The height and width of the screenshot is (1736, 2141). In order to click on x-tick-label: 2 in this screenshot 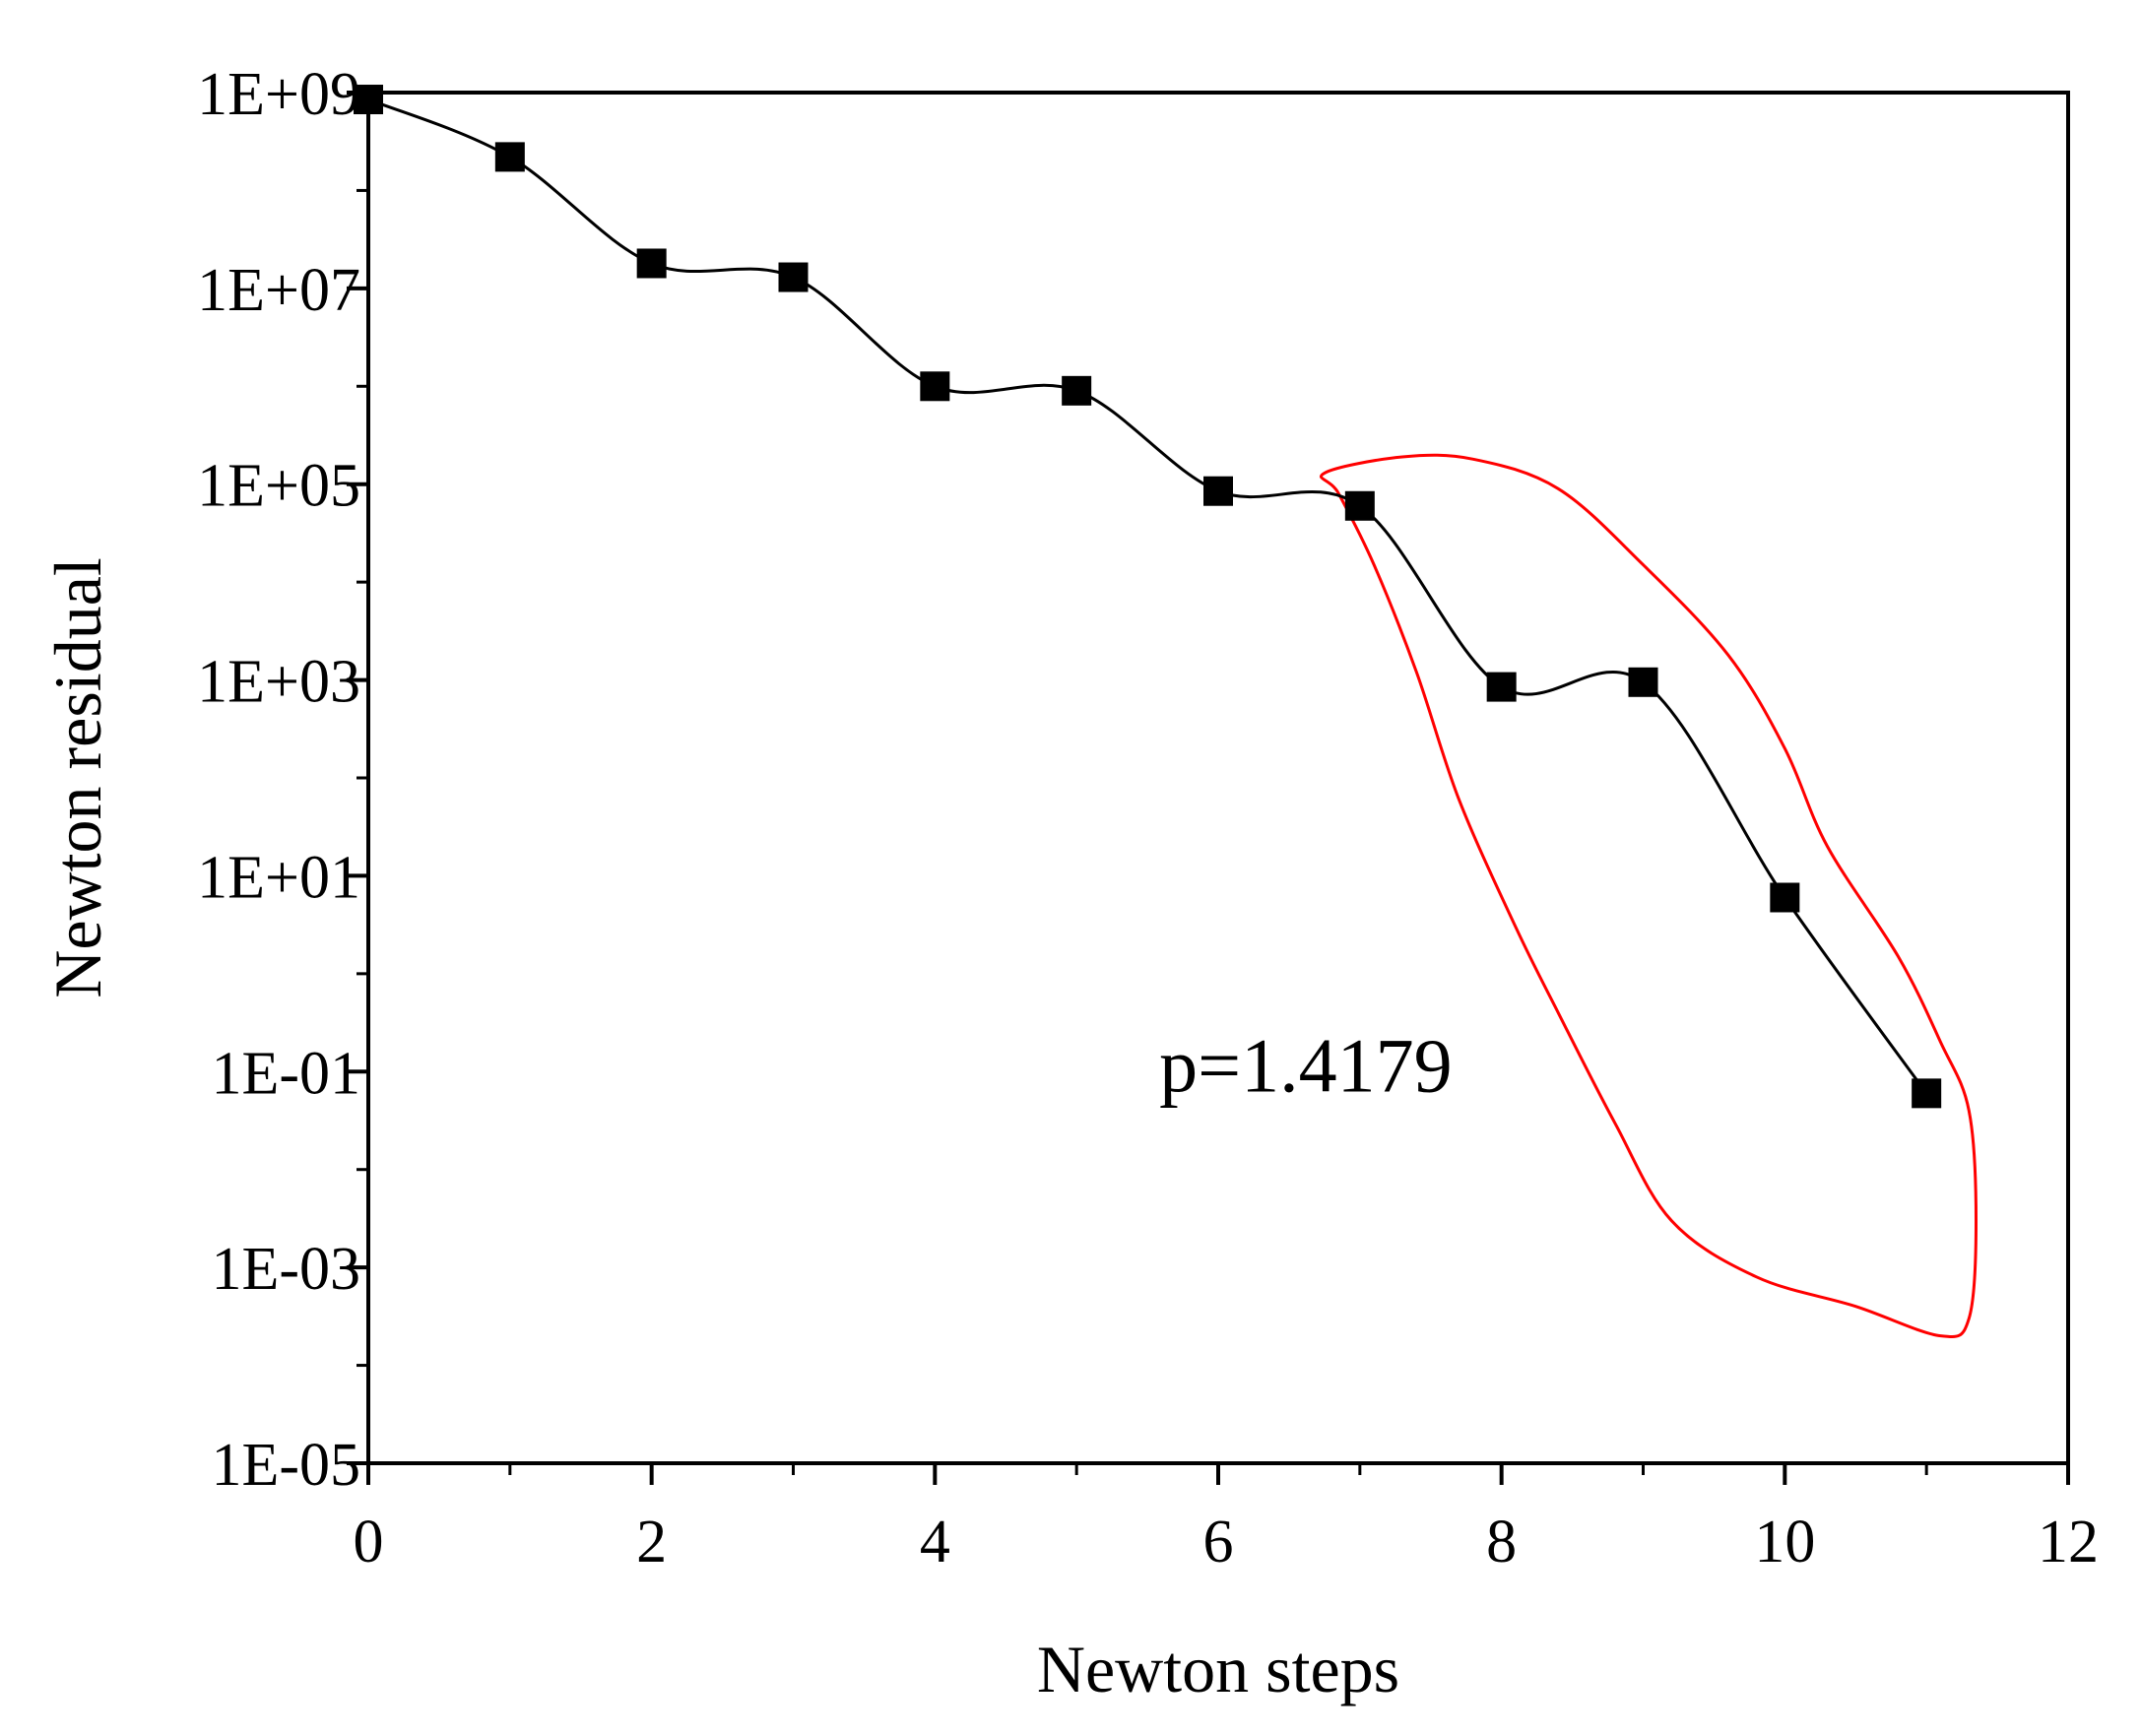, I will do `click(652, 1542)`.